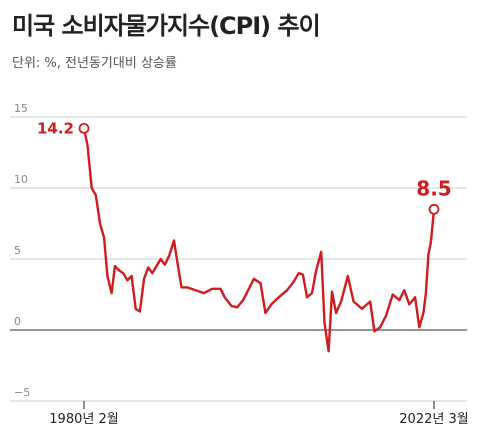 Image resolution: width=483 pixels, height=439 pixels. Describe the element at coordinates (166, 26) in the screenshot. I see `chart-title: 미국 소비자물가지수(CPI) 추이` at that location.